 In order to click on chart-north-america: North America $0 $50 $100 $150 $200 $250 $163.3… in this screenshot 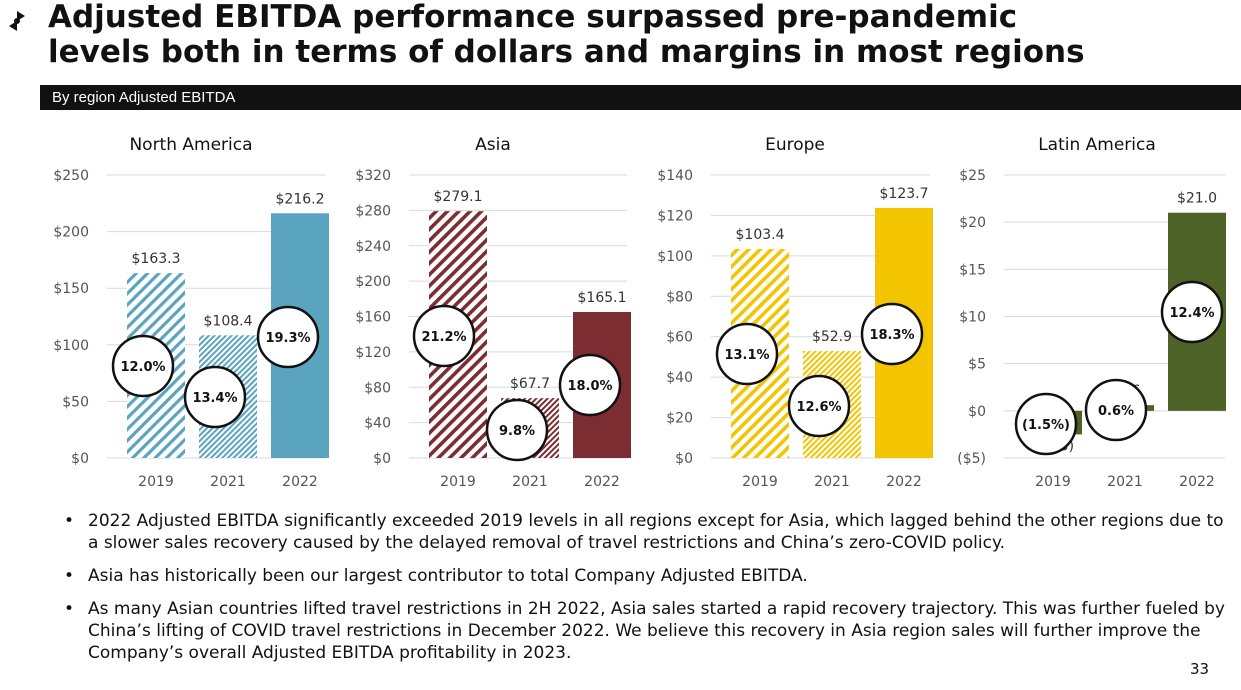, I will do `click(191, 312)`.